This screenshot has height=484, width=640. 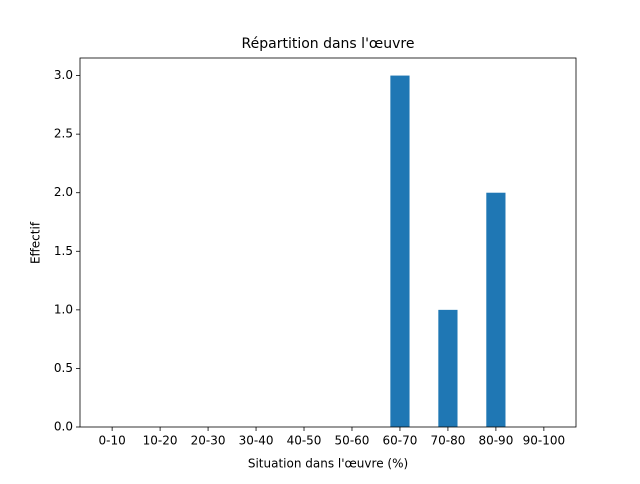 What do you see at coordinates (208, 441) in the screenshot?
I see `x-tick-label: 20-30` at bounding box center [208, 441].